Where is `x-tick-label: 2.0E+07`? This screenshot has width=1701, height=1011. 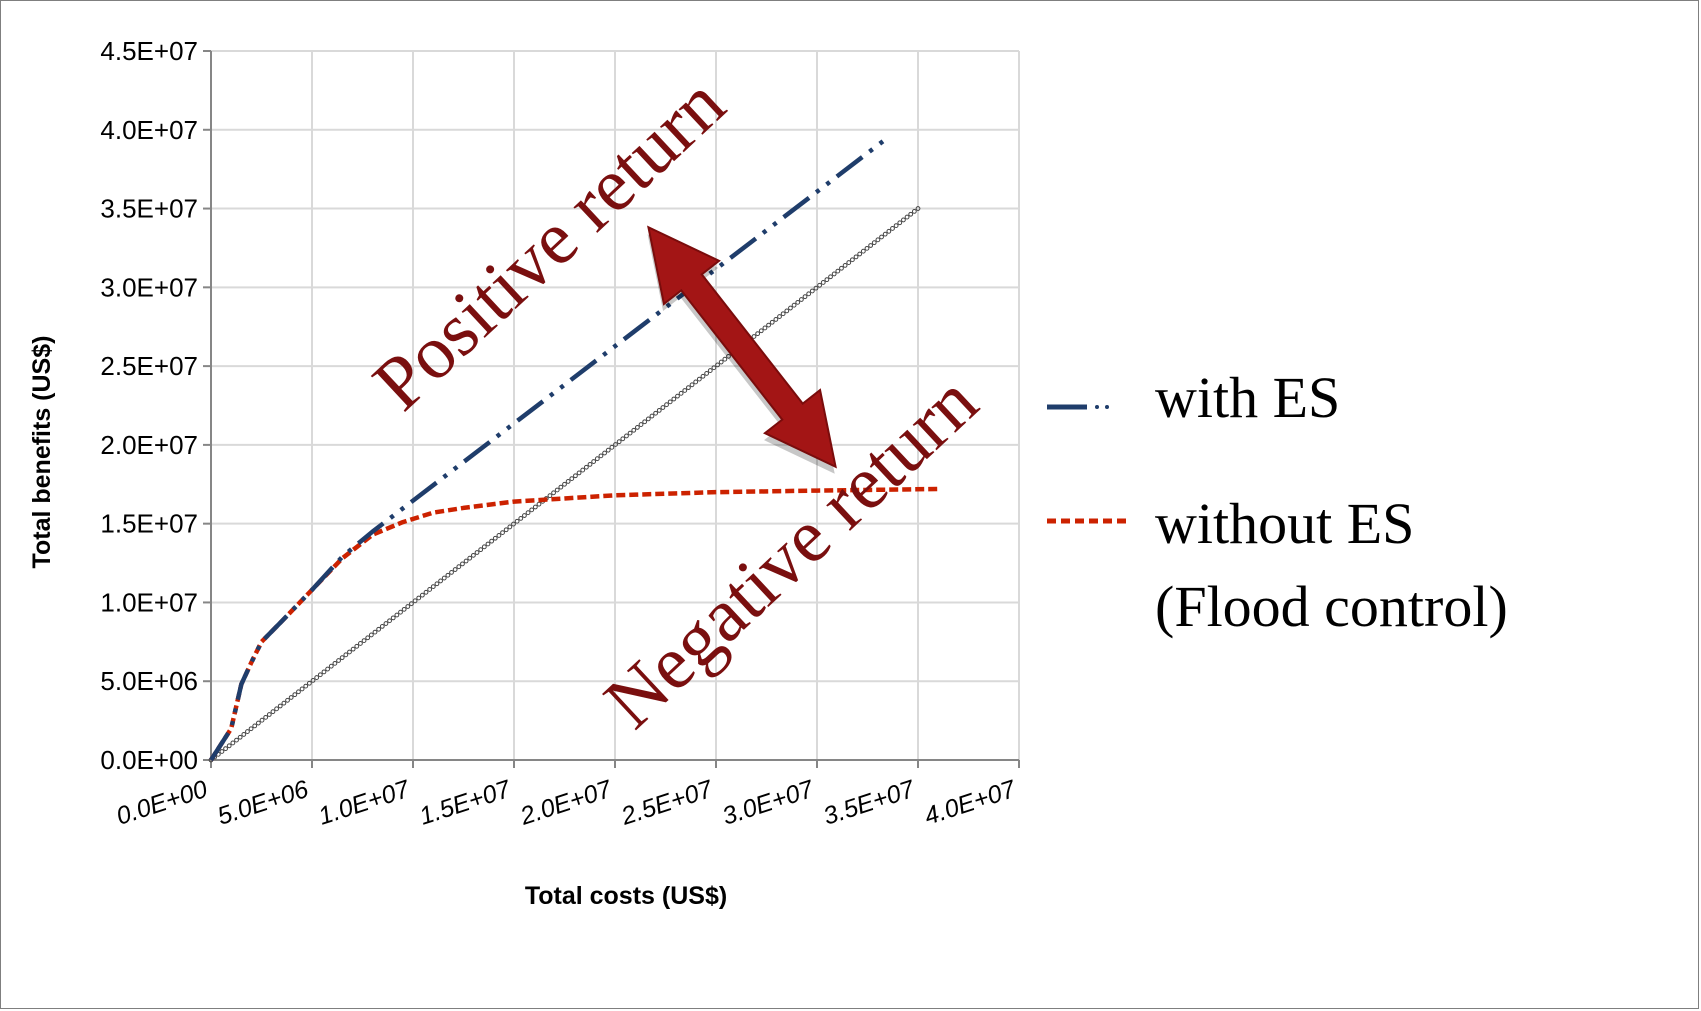 x-tick-label: 2.0E+07 is located at coordinates (566, 803).